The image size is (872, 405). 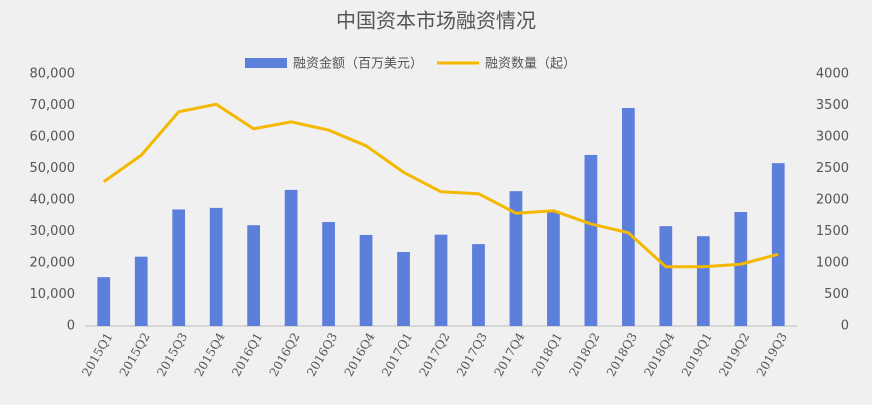 What do you see at coordinates (530, 64) in the screenshot?
I see `legend-label: 融资数量（起）` at bounding box center [530, 64].